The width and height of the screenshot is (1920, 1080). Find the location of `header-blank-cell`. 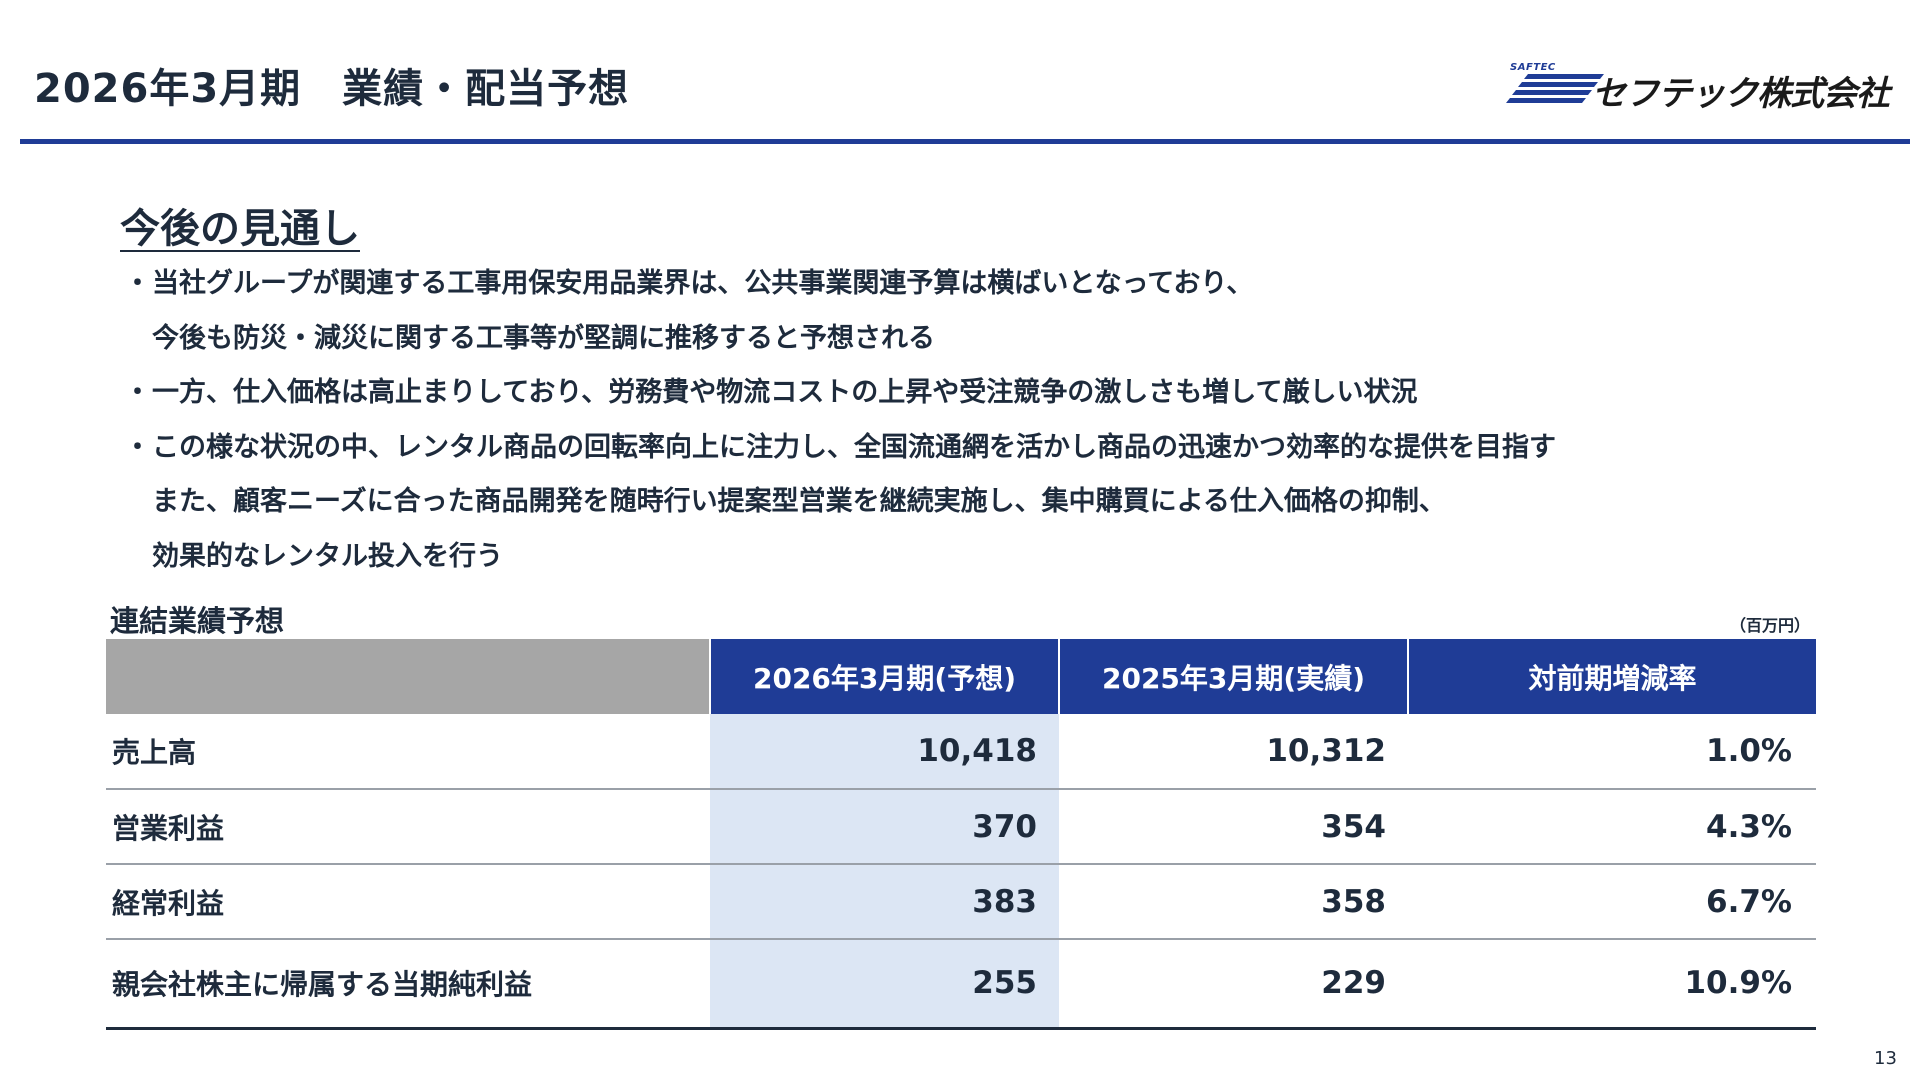

header-blank-cell is located at coordinates (408, 676).